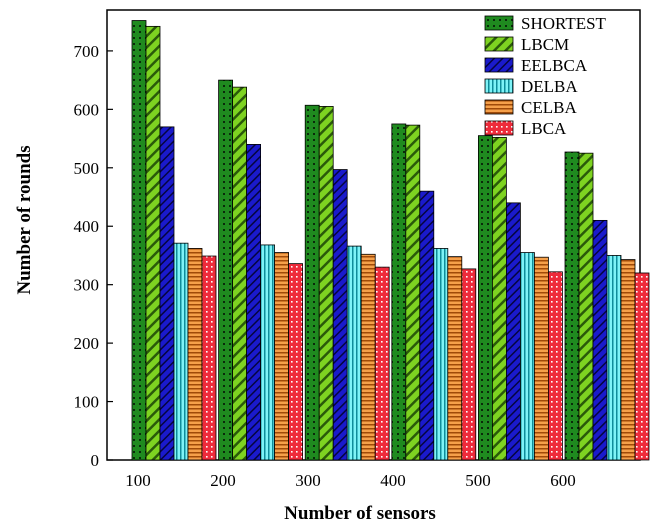  I want to click on x-tick-label: 400, so click(393, 480).